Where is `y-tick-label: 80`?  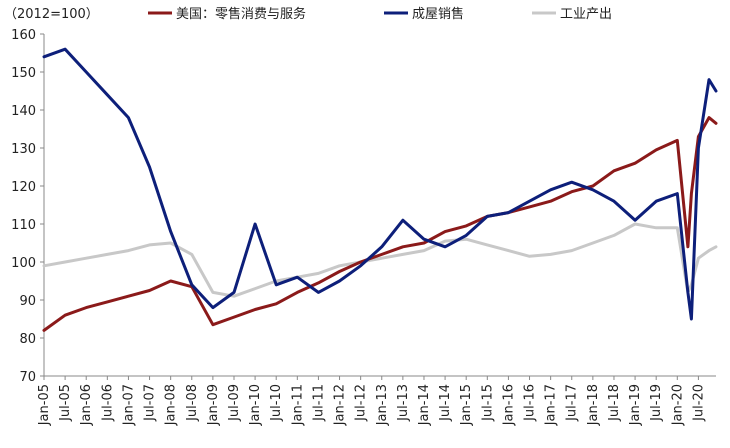
y-tick-label: 80 is located at coordinates (27, 339).